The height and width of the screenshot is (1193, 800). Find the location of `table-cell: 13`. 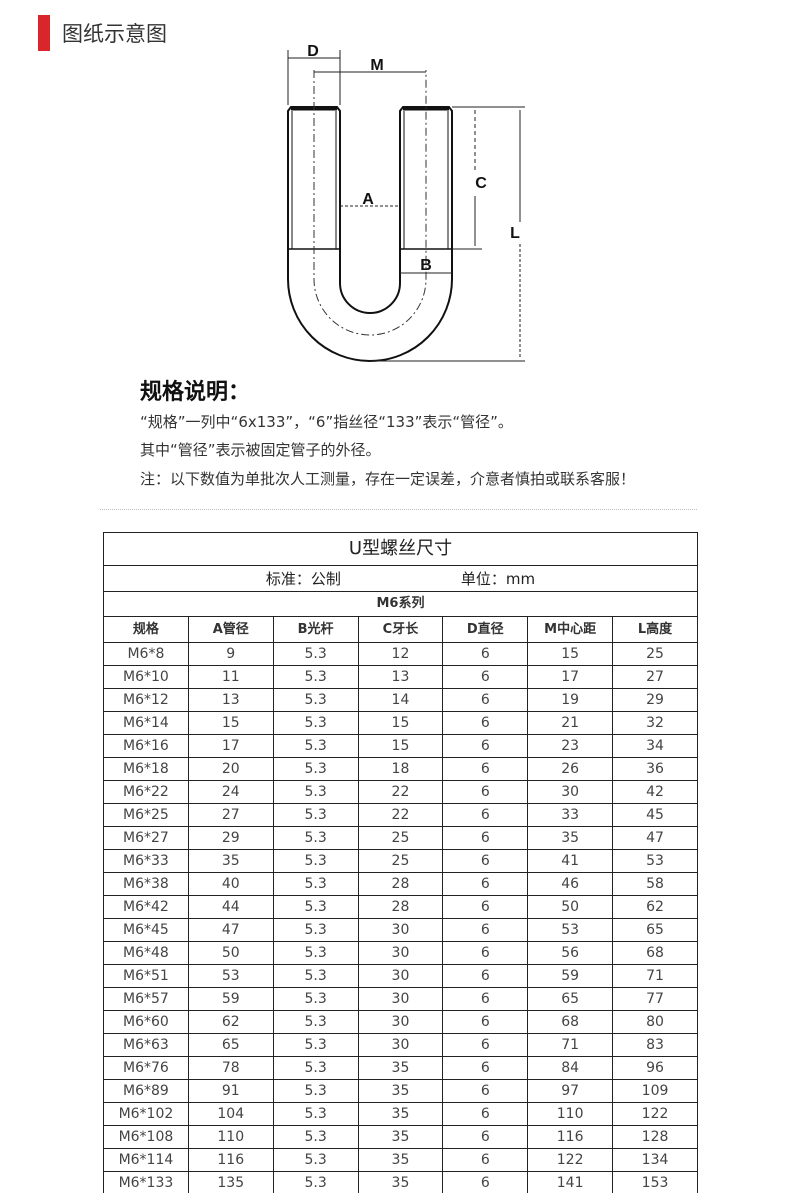

table-cell: 13 is located at coordinates (230, 700).